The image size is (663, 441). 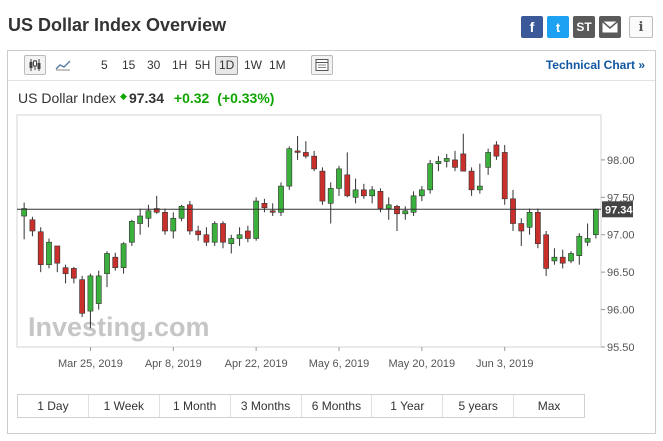 What do you see at coordinates (227, 65) in the screenshot?
I see `interval-1d: 1D` at bounding box center [227, 65].